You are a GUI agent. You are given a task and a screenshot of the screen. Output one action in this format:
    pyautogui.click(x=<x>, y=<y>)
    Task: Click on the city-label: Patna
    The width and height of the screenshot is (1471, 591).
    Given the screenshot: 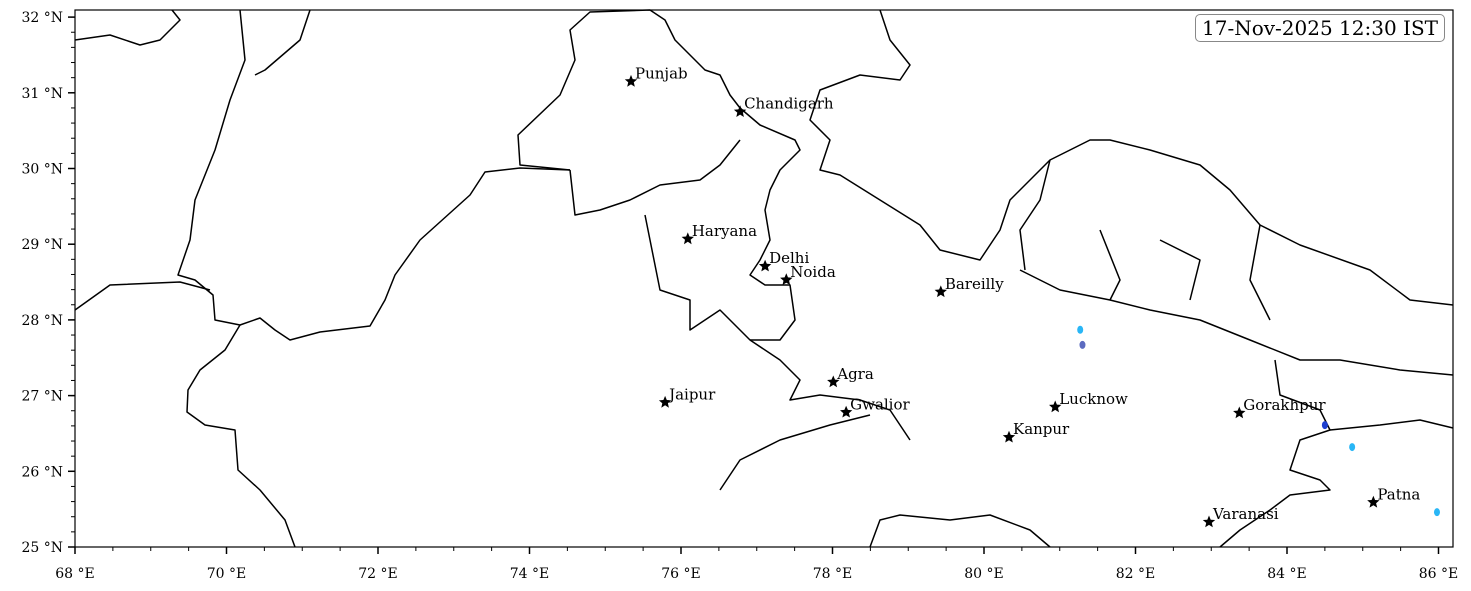 What is the action you would take?
    pyautogui.click(x=1398, y=494)
    